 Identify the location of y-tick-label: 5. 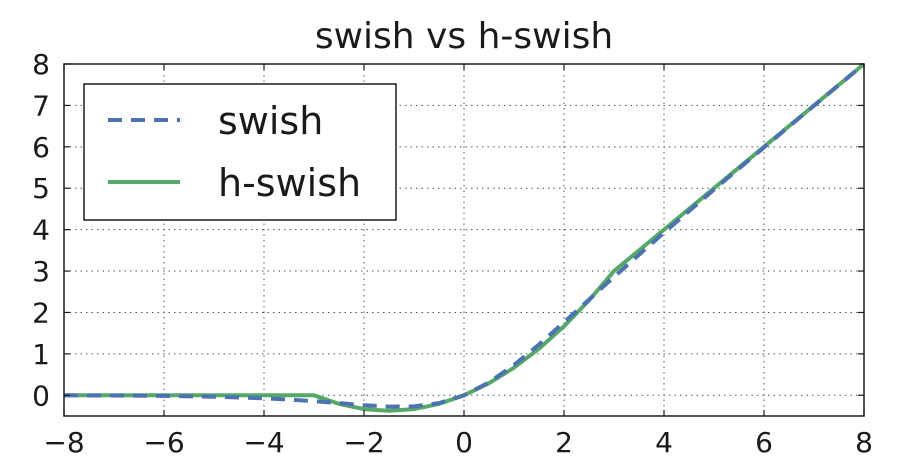
(41, 188).